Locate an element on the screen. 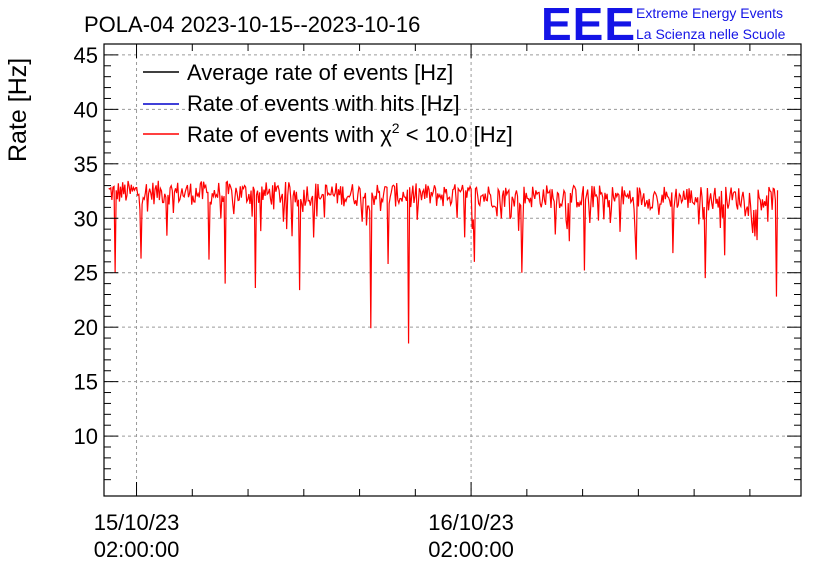  legend-chi2-prefix: Rate of events with is located at coordinates (283, 134).